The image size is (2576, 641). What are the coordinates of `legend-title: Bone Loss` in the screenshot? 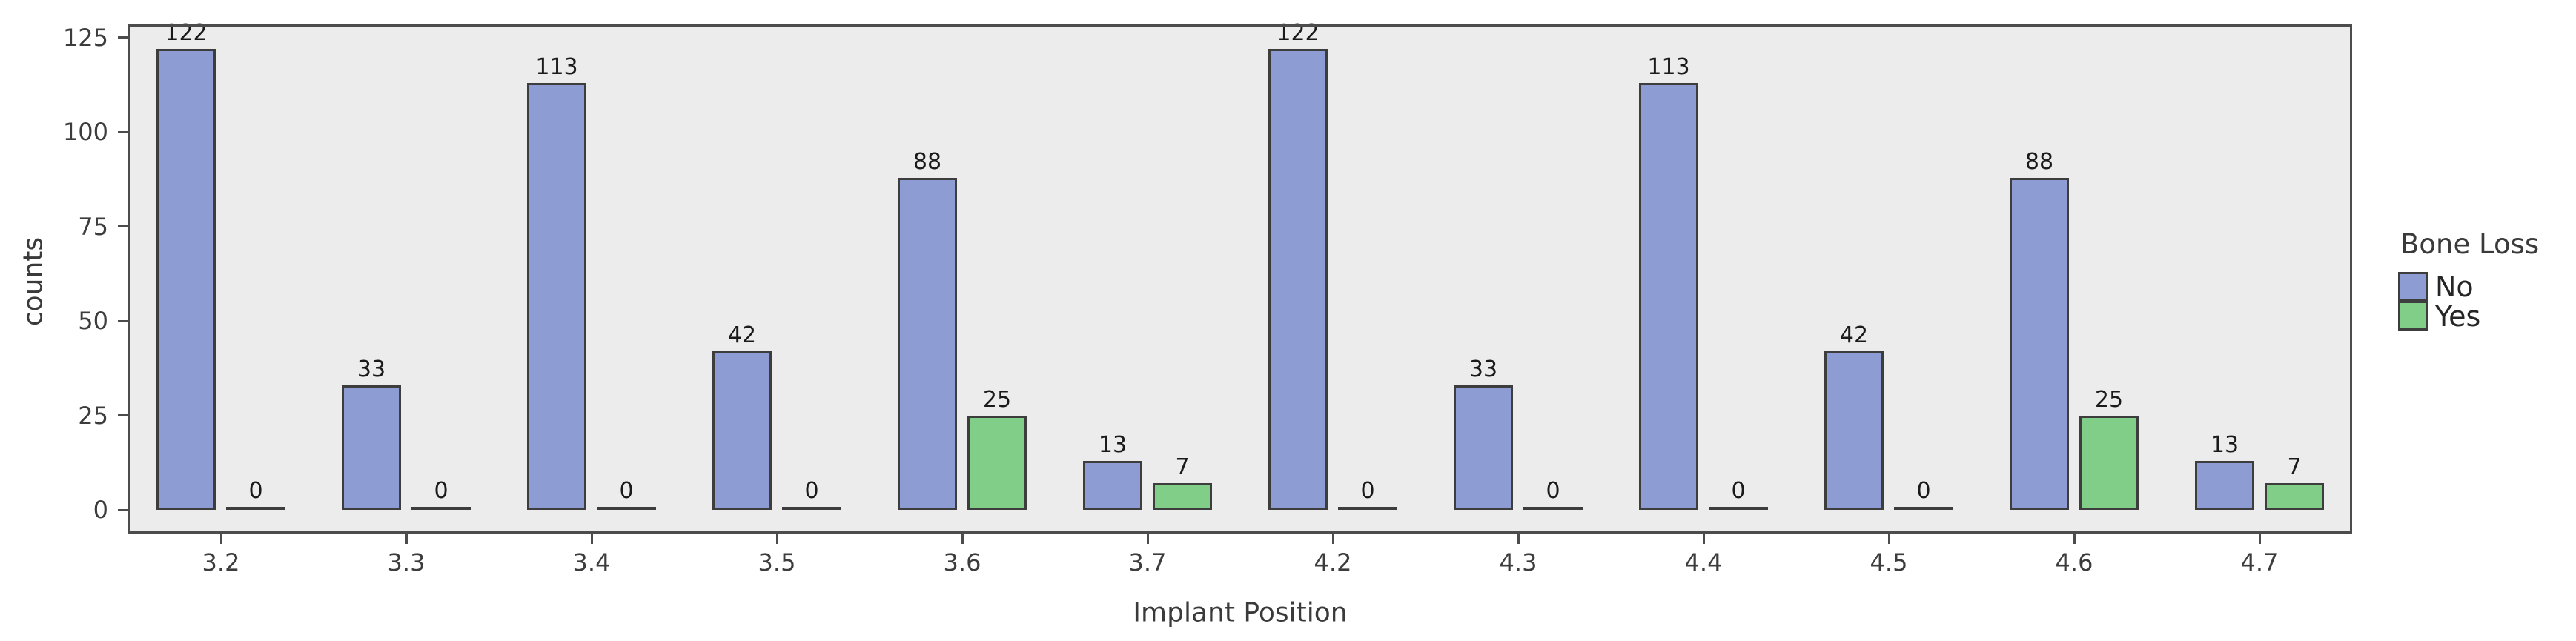 It's located at (2470, 244).